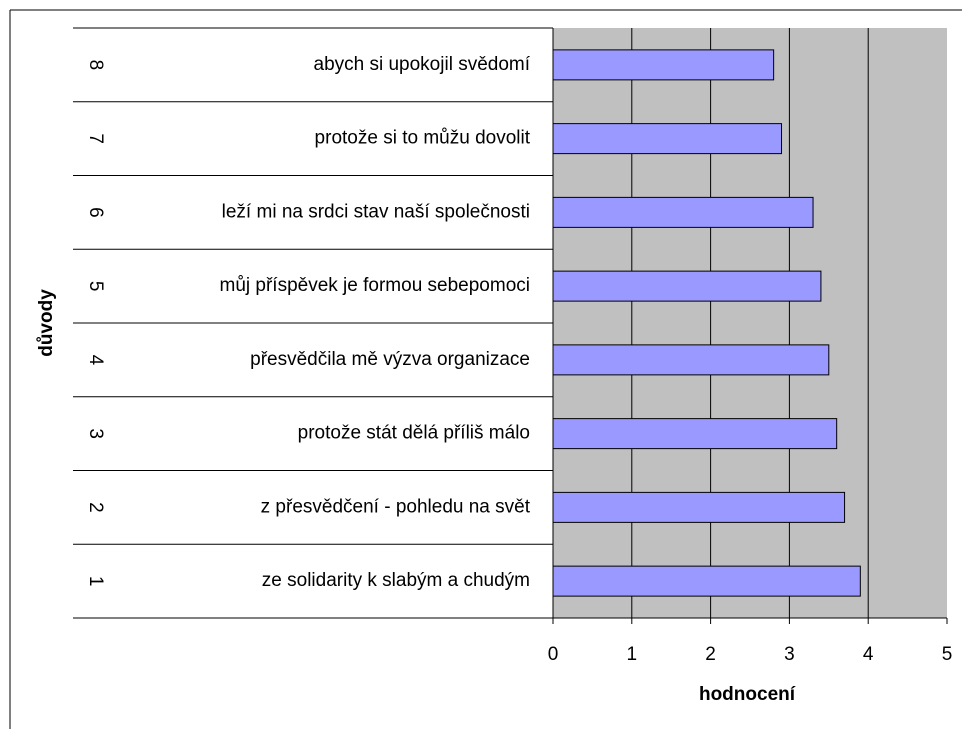 This screenshot has height=729, width=962. Describe the element at coordinates (390, 359) in the screenshot. I see `category-label: přesvědčila mě výzva organizace` at that location.